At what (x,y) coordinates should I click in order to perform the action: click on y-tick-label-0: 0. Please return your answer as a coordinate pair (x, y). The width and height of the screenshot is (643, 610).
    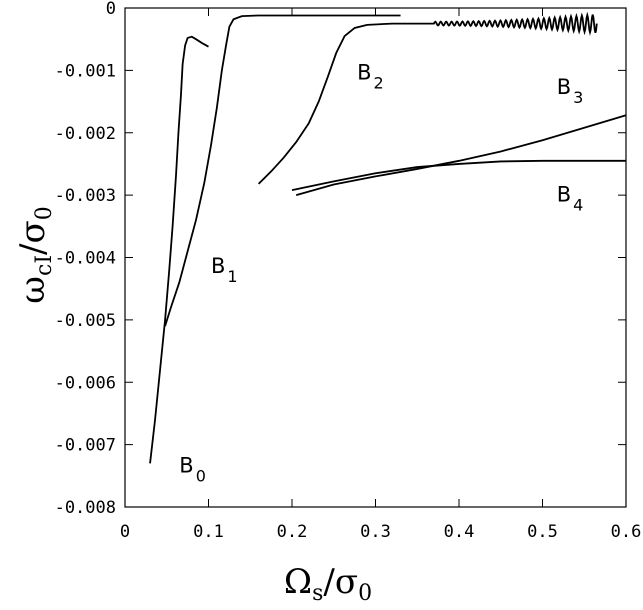
    Looking at the image, I should click on (111, 9).